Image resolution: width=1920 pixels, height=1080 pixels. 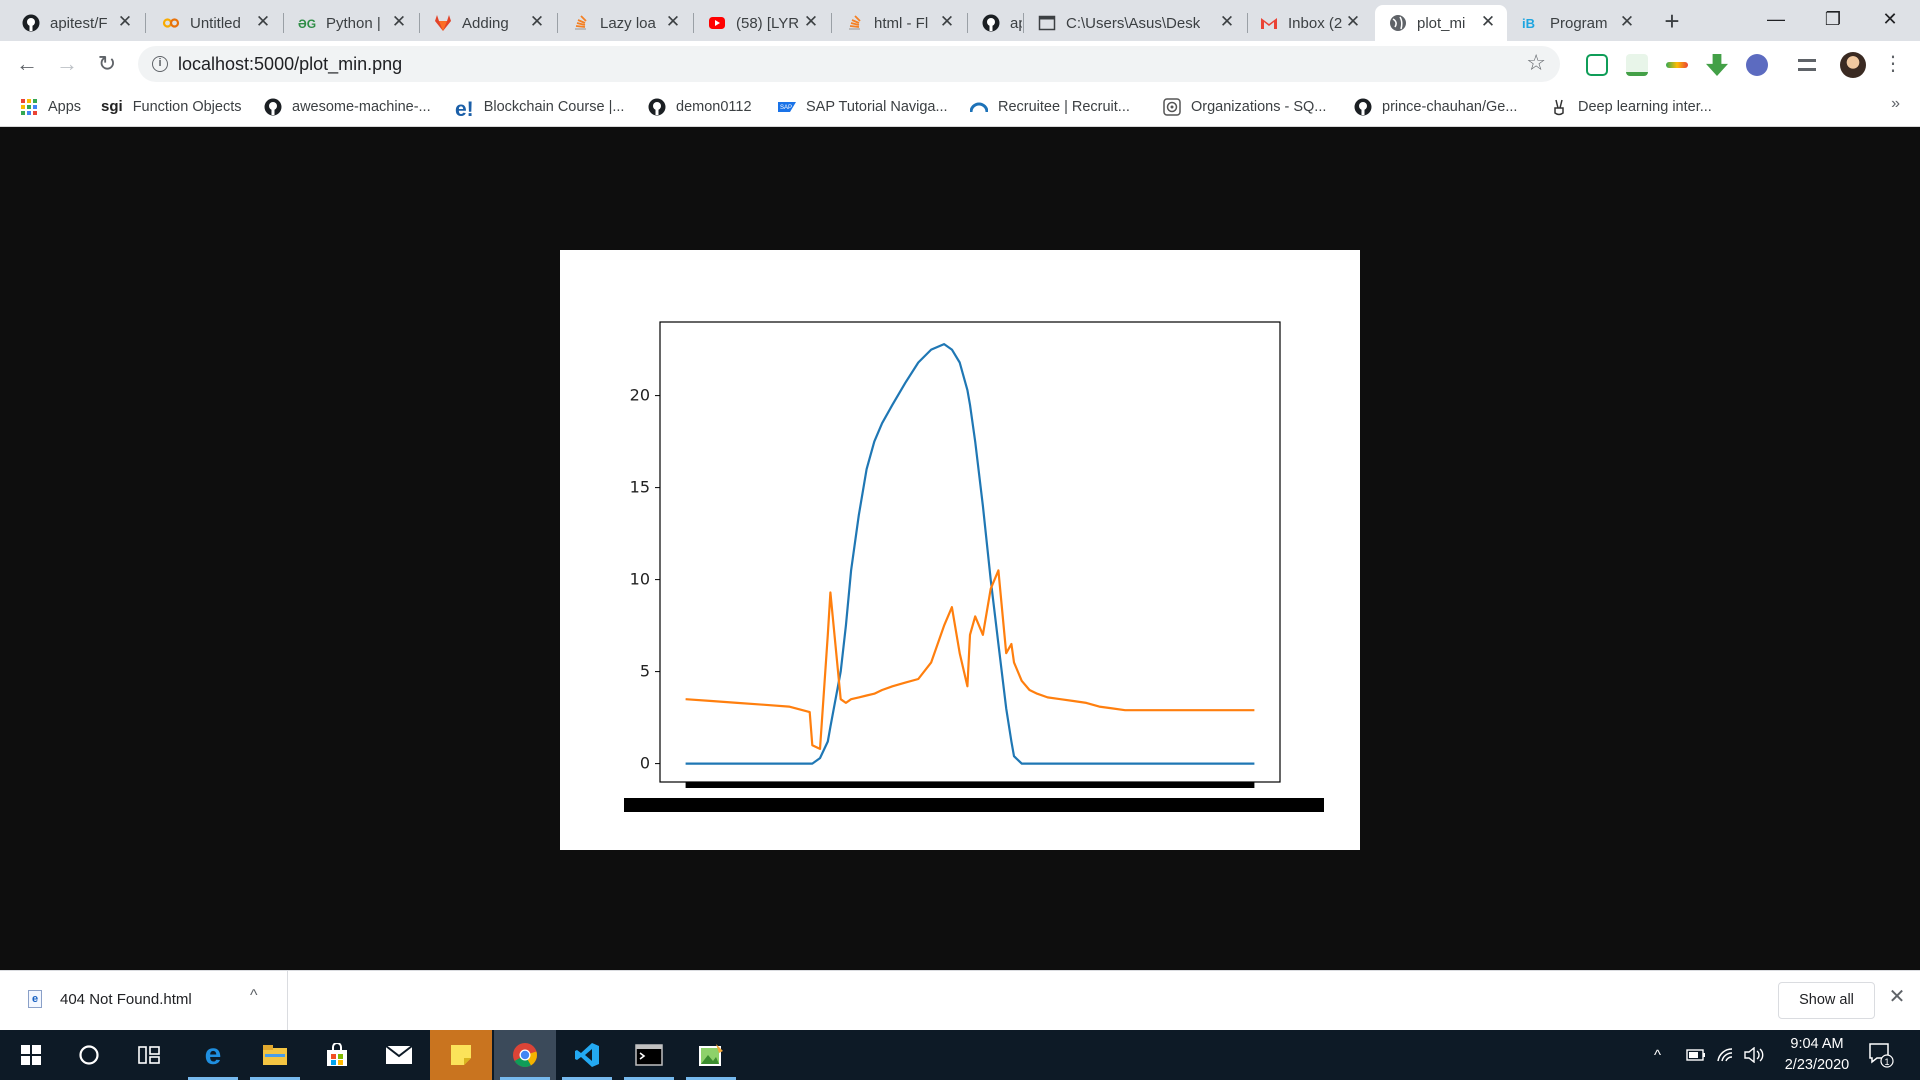 I want to click on tab-1: apitest/F ✕, so click(x=76, y=23).